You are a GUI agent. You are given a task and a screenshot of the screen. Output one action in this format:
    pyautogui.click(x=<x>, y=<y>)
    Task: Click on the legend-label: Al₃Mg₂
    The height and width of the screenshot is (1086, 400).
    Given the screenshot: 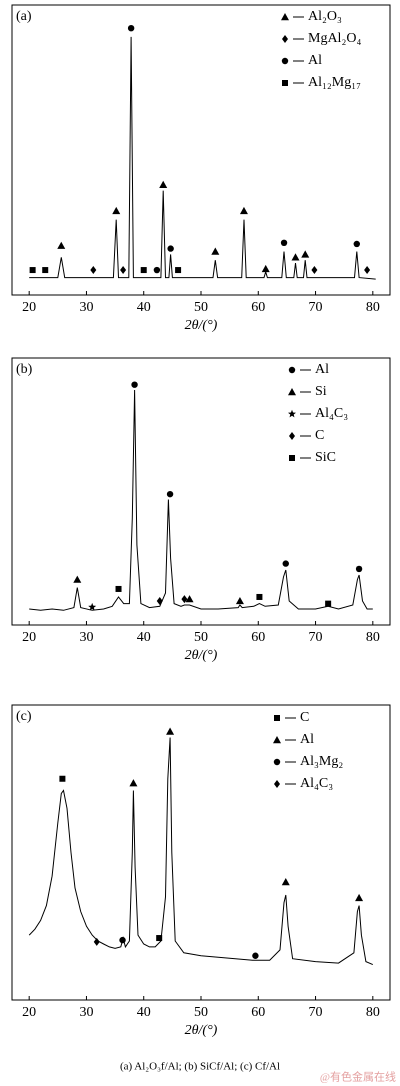 What is the action you would take?
    pyautogui.click(x=321, y=761)
    